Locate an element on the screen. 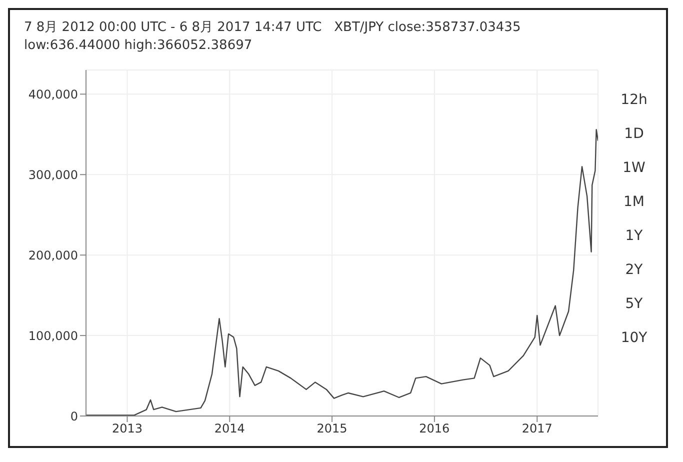  chart-subtitle: low:636.44000 high:366052.38697 is located at coordinates (138, 45).